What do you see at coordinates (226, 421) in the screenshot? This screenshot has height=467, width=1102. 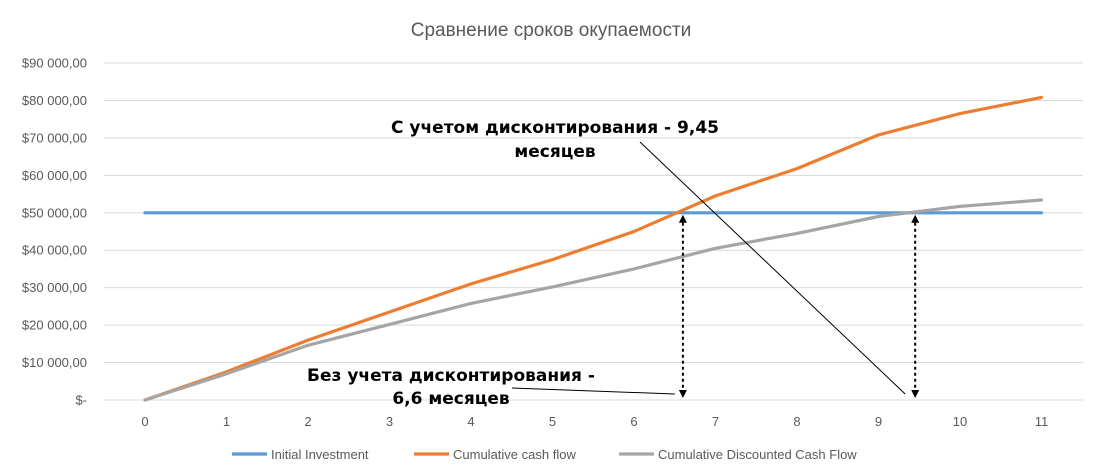 I see `x-tick-label: 1` at bounding box center [226, 421].